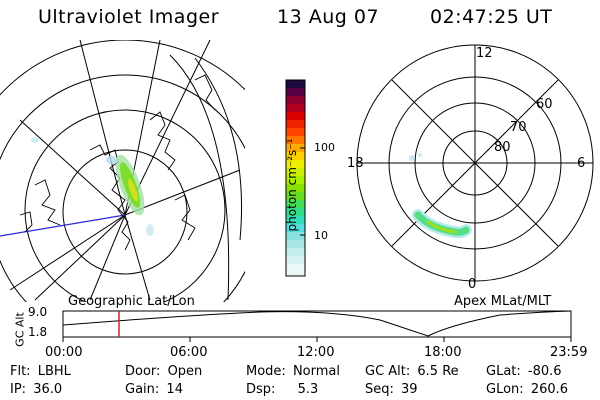  Describe the element at coordinates (316, 352) in the screenshot. I see `timeline-x-tick-1200: 12:00` at that location.